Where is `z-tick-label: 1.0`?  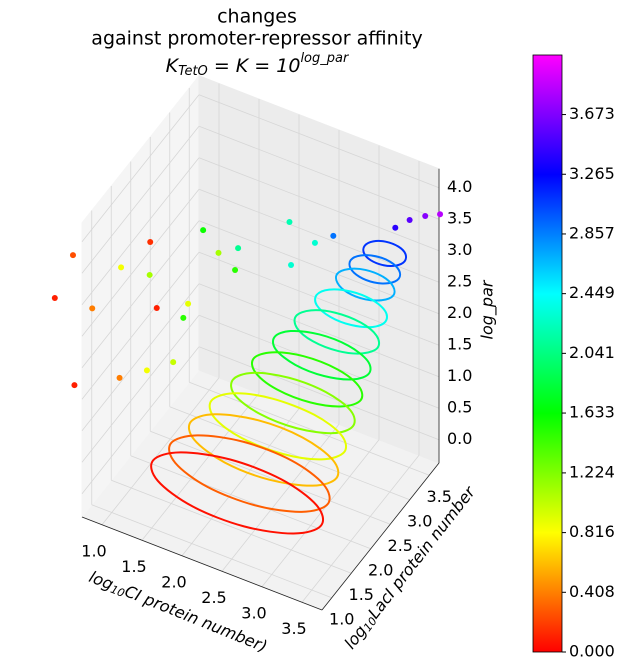 z-tick-label: 1.0 is located at coordinates (459, 375).